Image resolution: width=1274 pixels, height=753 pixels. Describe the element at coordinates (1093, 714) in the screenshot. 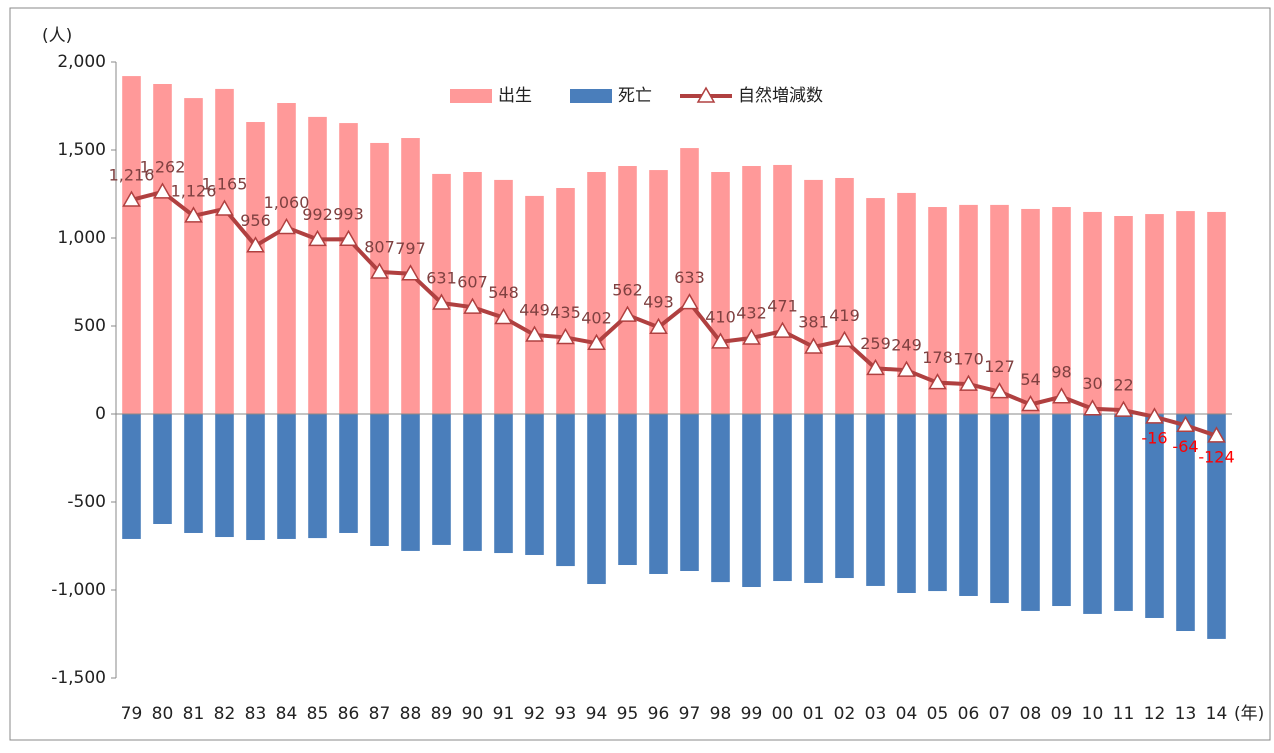

I see `x-tick-label: 10` at that location.